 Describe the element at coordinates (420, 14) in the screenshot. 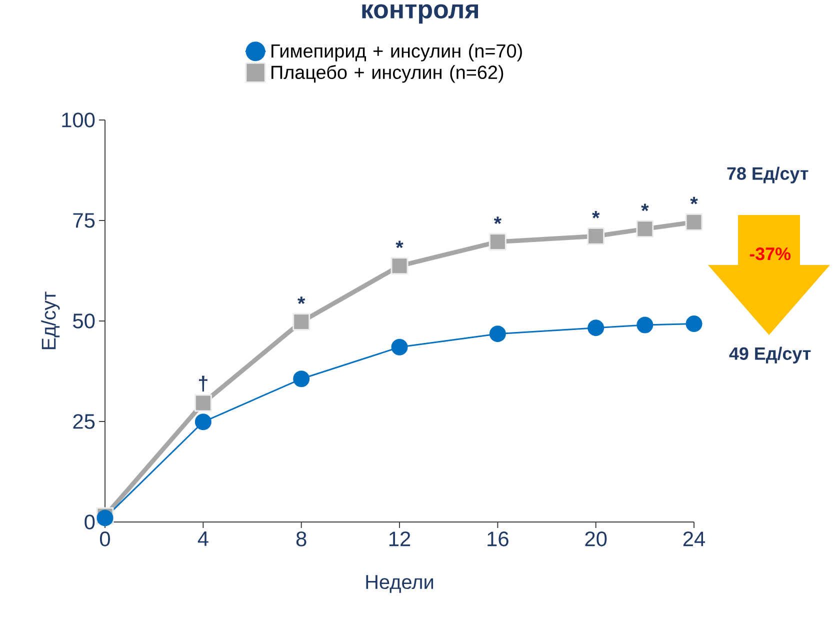

I see `chart-title: контроля` at that location.